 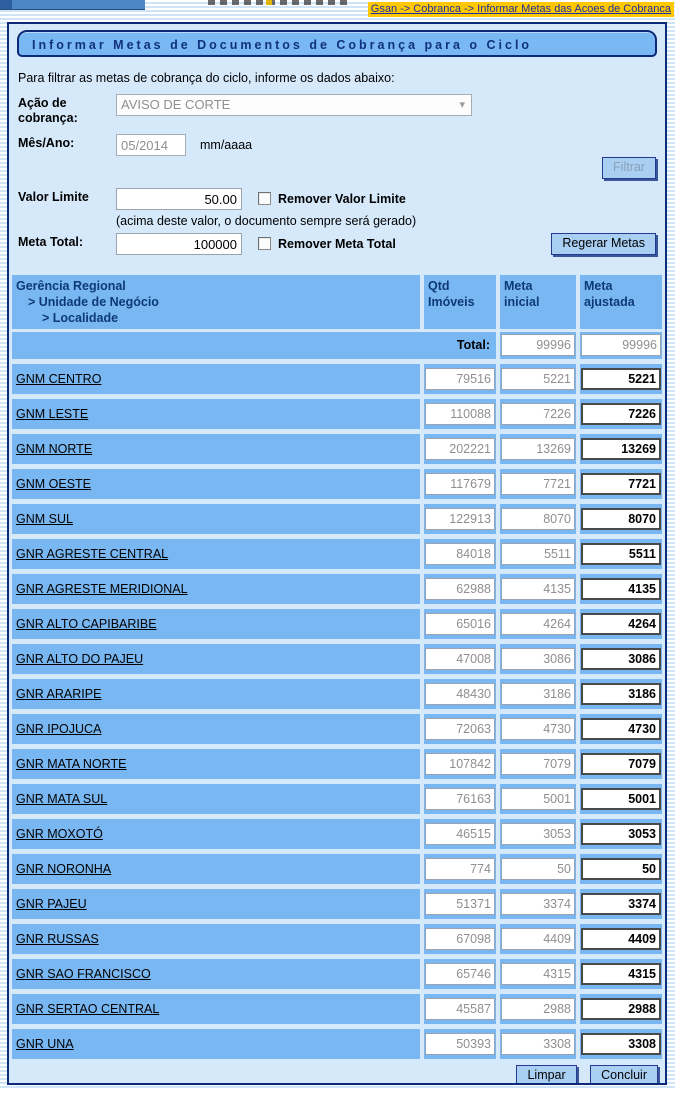 I want to click on clipped-icon-fragment, so click(x=269, y=2).